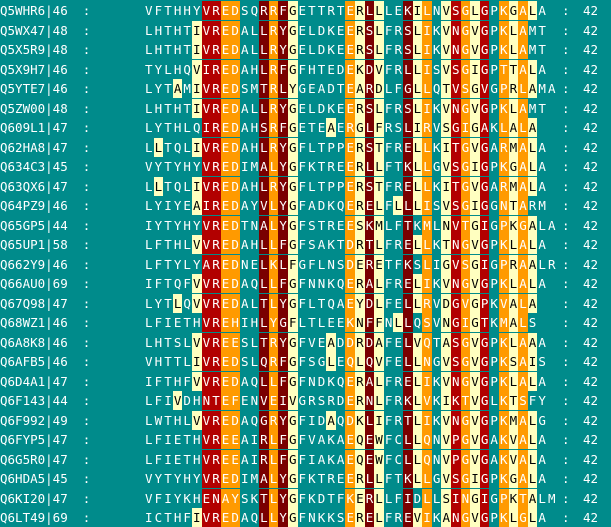  Describe the element at coordinates (45, 10) in the screenshot. I see `sequence-id: Q5WHR6|46 :` at that location.